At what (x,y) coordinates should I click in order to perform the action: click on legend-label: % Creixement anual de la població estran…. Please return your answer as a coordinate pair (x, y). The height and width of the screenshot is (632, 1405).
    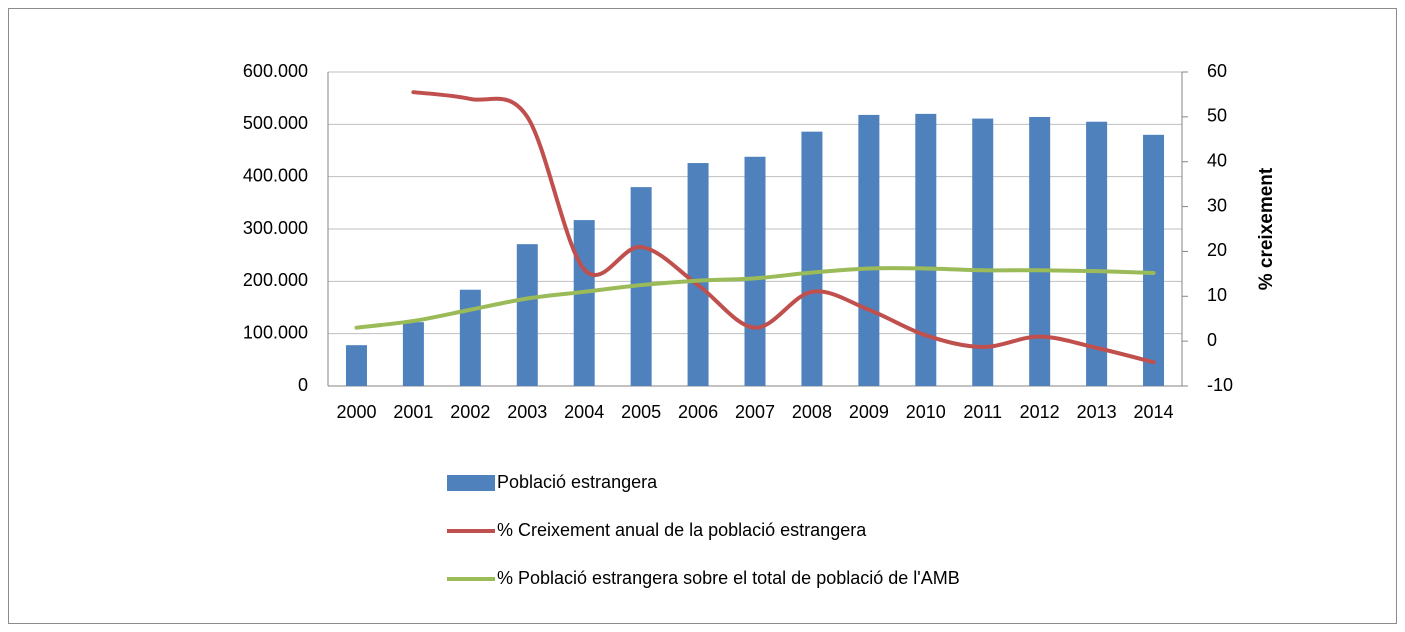
    Looking at the image, I should click on (682, 530).